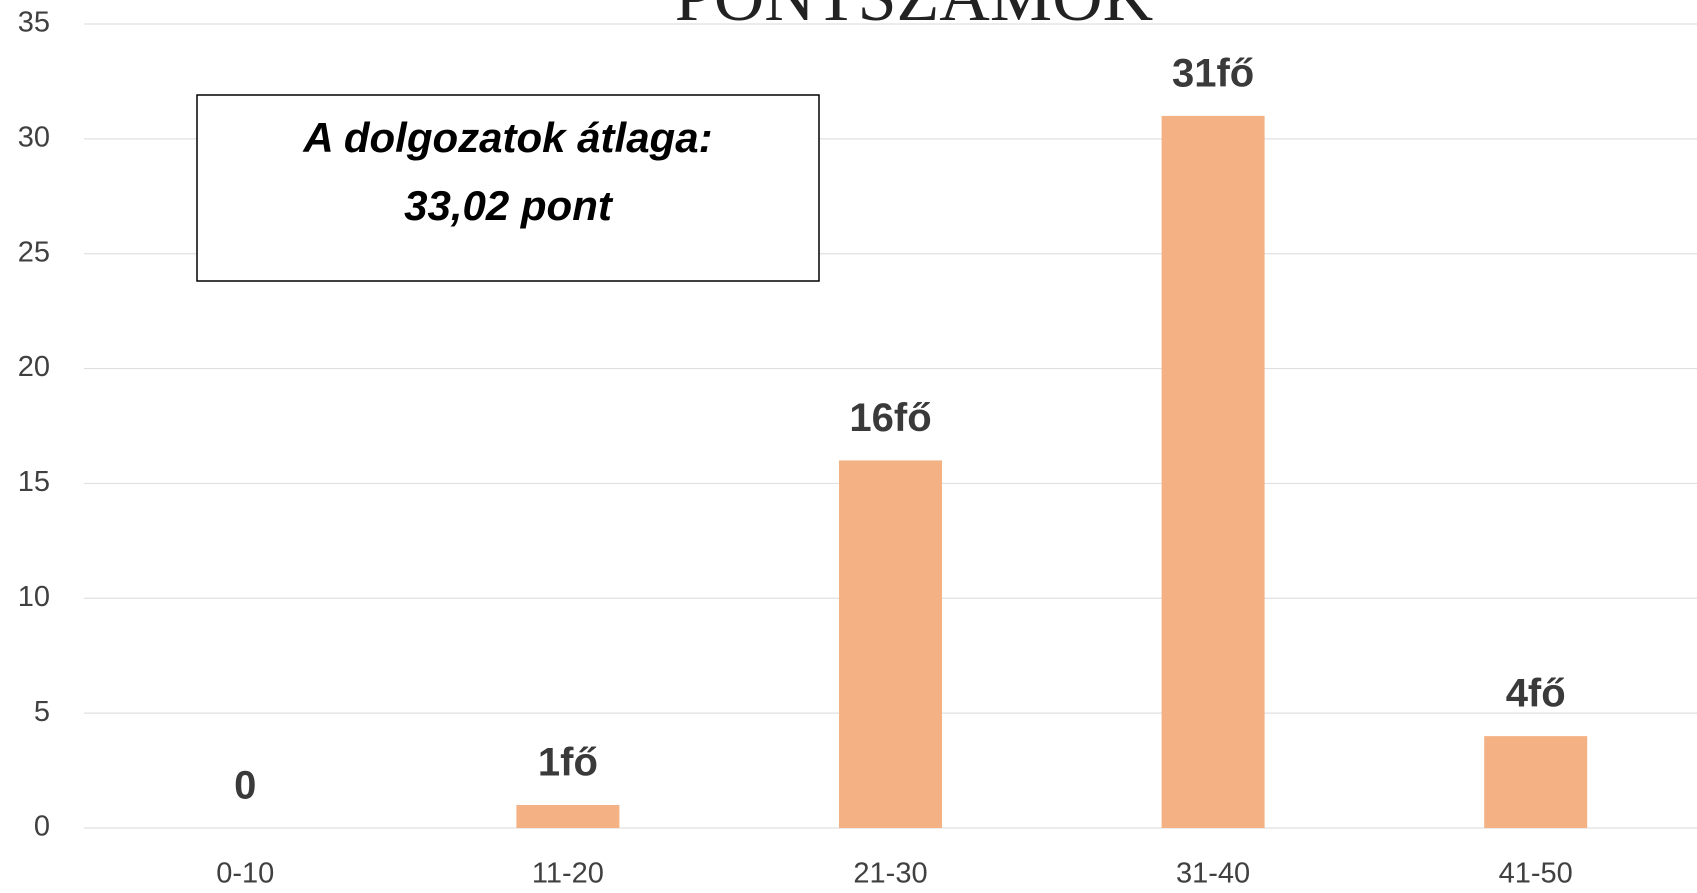  I want to click on x-tick-label: 0-10, so click(245, 874).